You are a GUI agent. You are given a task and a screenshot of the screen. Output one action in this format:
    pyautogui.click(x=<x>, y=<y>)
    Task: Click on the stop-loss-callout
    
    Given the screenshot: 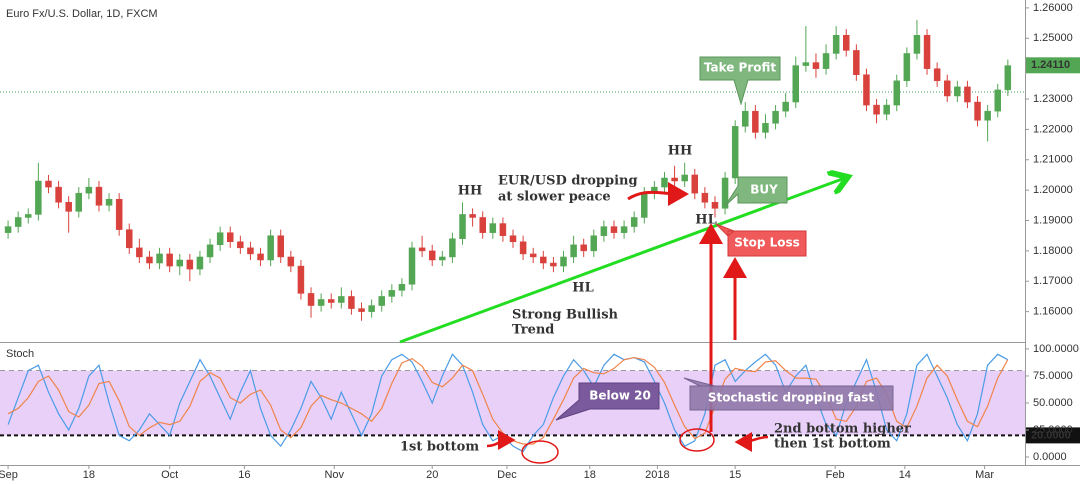 What is the action you would take?
    pyautogui.click(x=761, y=240)
    